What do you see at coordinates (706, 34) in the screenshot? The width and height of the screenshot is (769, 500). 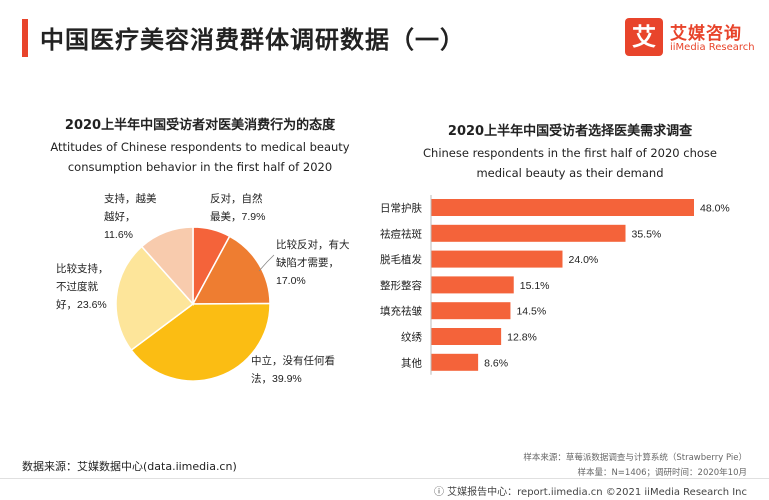 I see `logo-chinese-text: 艾媒咨询` at bounding box center [706, 34].